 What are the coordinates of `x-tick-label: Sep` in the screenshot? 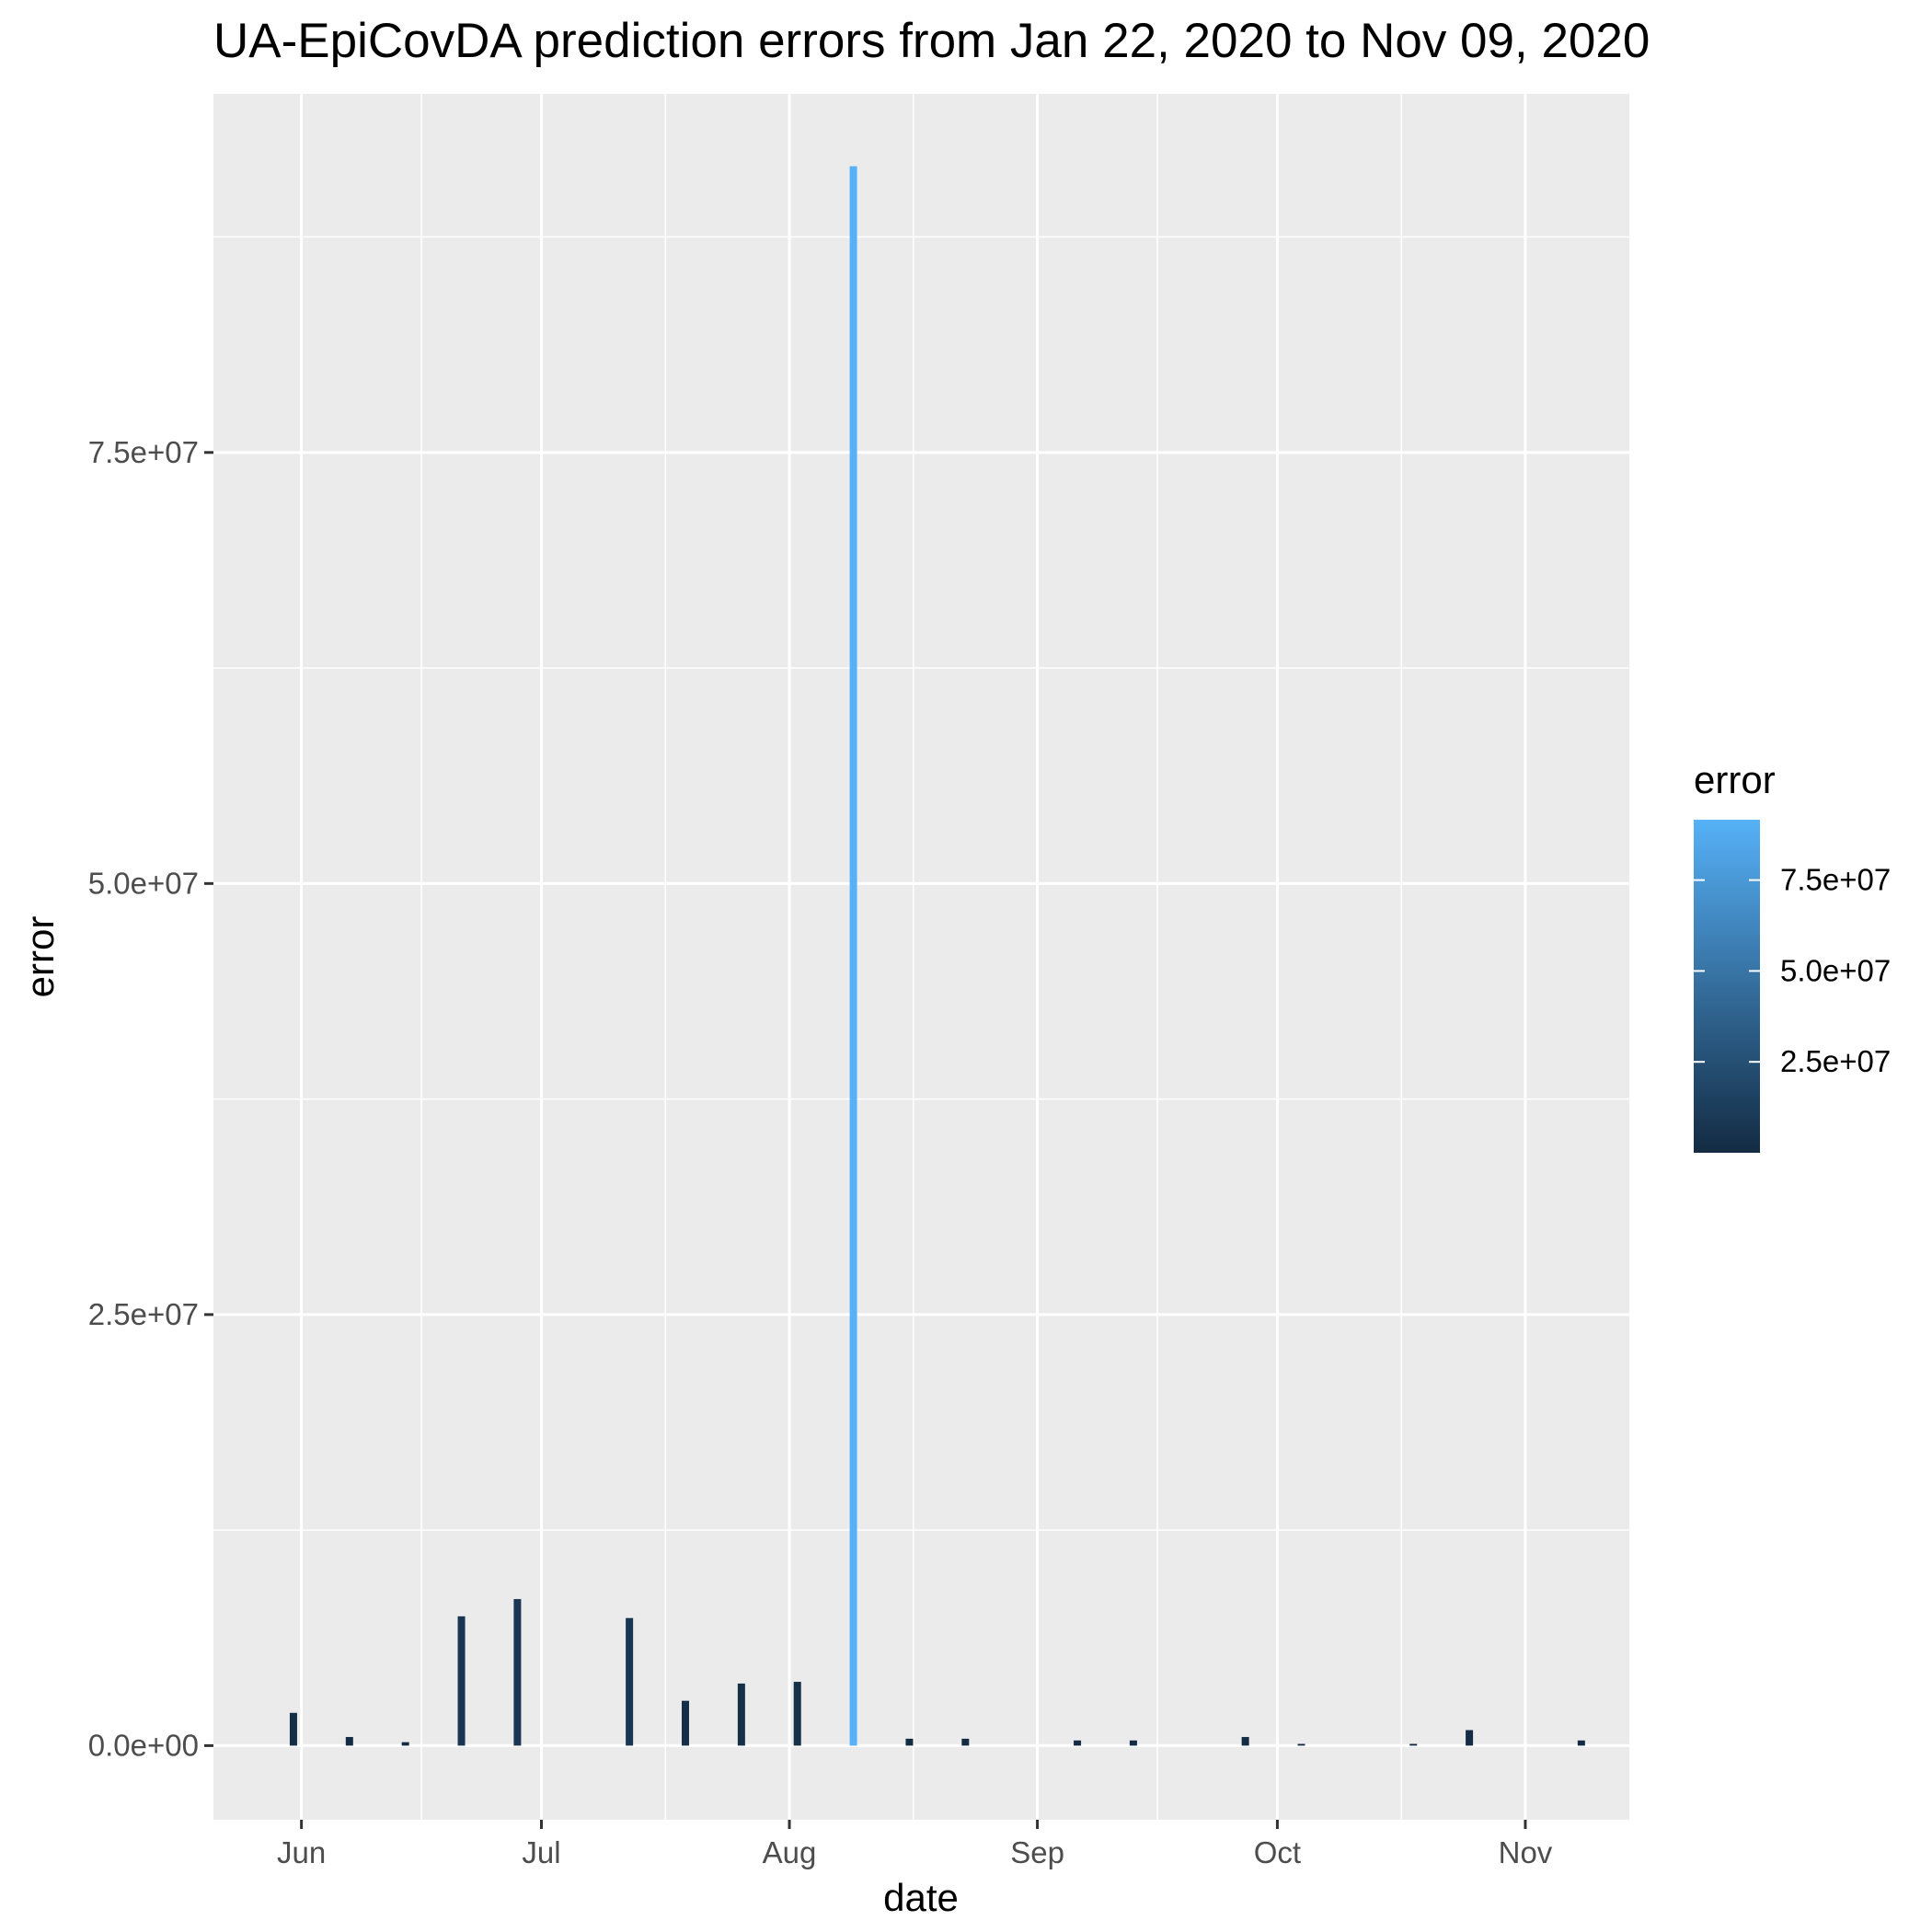 It's located at (1037, 1852).